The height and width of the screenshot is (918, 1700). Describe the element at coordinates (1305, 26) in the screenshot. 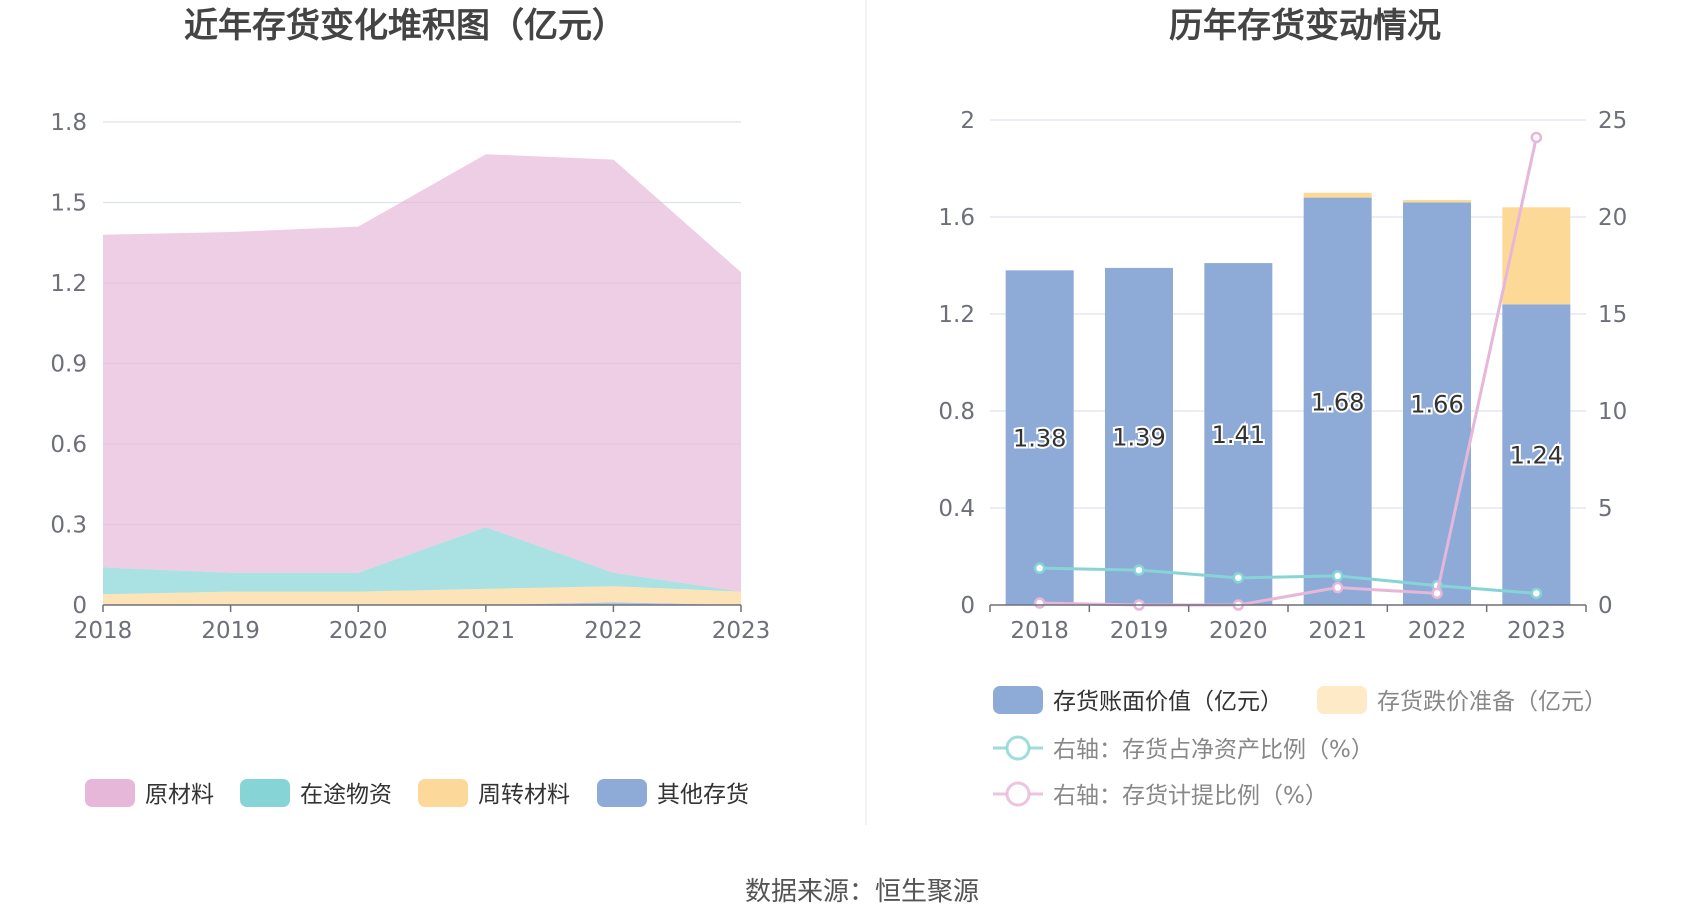

I see `right-chart-title: 历年存货变动情况` at that location.